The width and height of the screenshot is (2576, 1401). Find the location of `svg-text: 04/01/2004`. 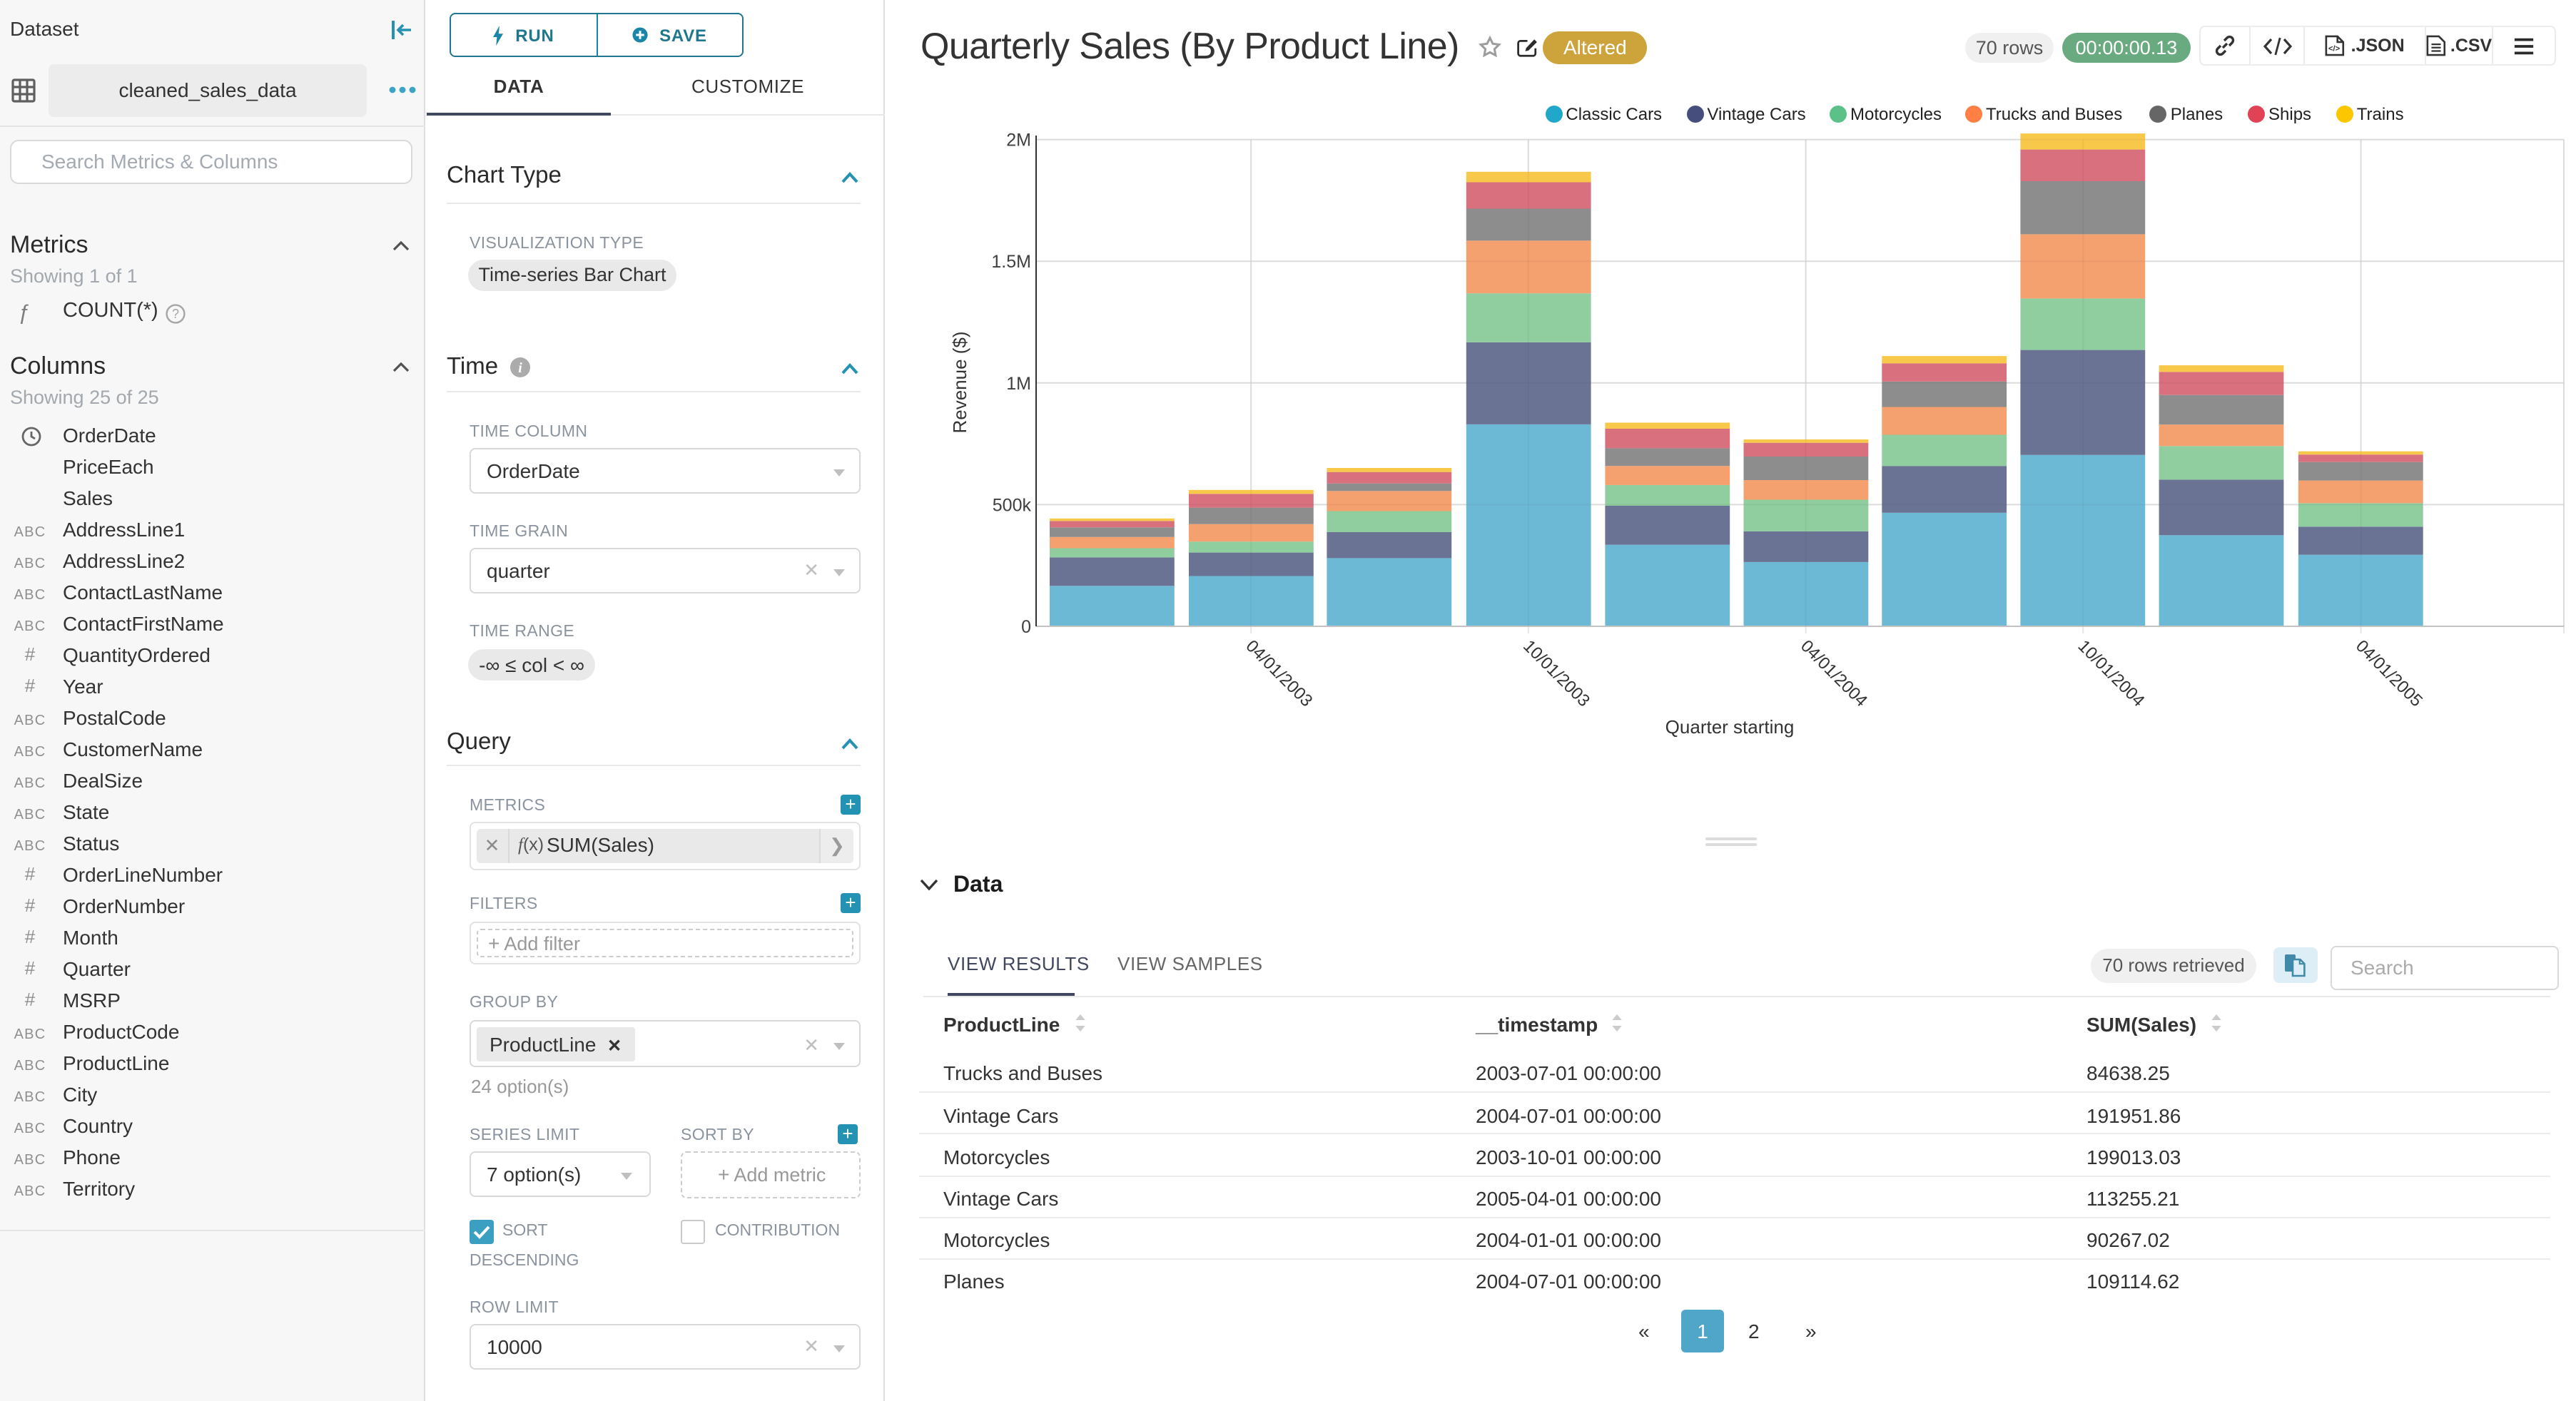

svg-text: 04/01/2004 is located at coordinates (1834, 673).